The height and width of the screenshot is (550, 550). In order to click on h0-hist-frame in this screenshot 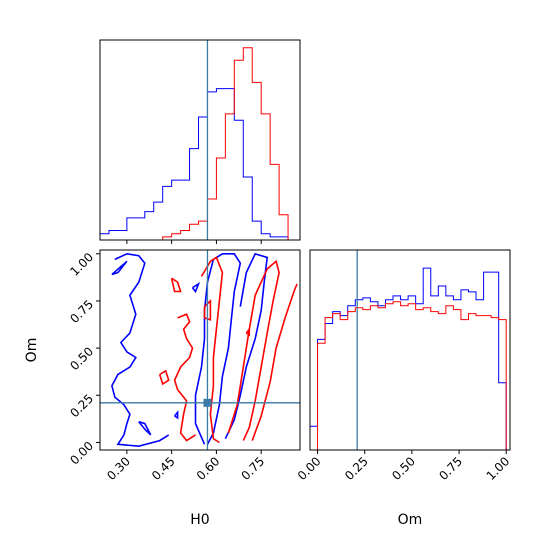, I will do `click(200, 140)`.